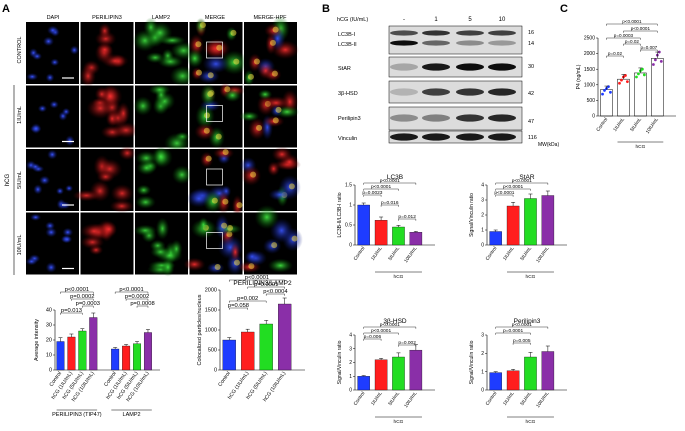  Describe the element at coordinates (373, 337) in the screenshot. I see `p-value-label: p=0.006` at that location.